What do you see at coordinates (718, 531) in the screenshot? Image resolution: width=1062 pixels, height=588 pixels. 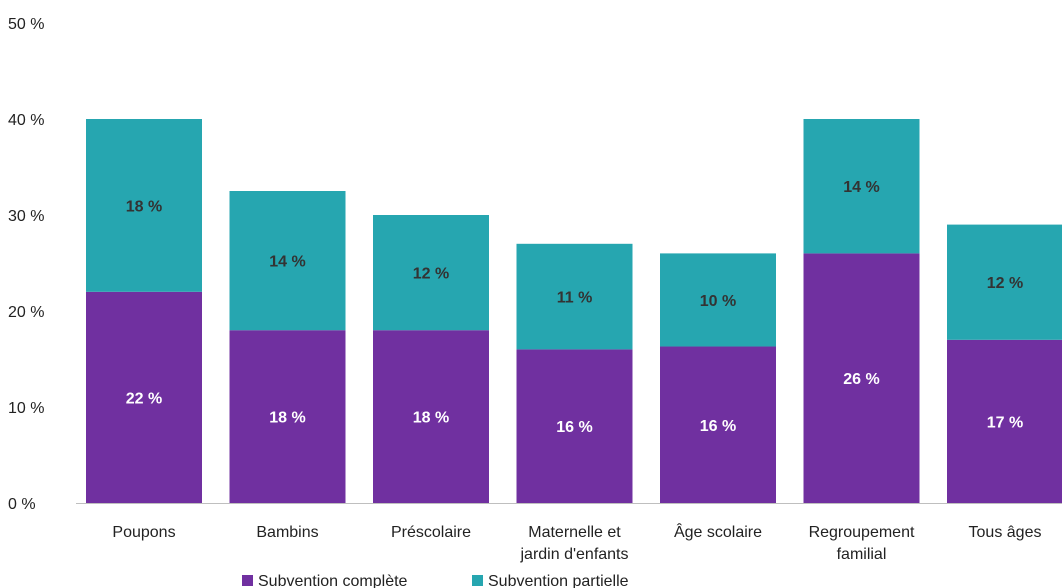 I see `x-tick-label: Âge scolaire` at bounding box center [718, 531].